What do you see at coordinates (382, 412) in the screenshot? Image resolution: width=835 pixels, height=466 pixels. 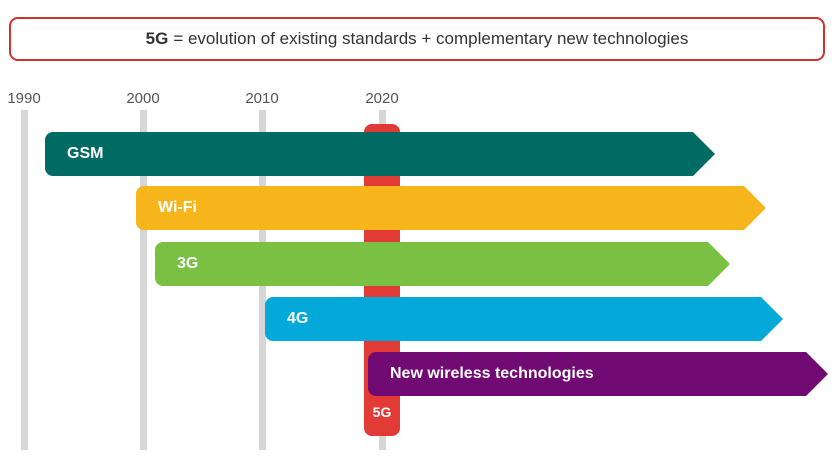 I see `fiveg-label: 5G` at bounding box center [382, 412].